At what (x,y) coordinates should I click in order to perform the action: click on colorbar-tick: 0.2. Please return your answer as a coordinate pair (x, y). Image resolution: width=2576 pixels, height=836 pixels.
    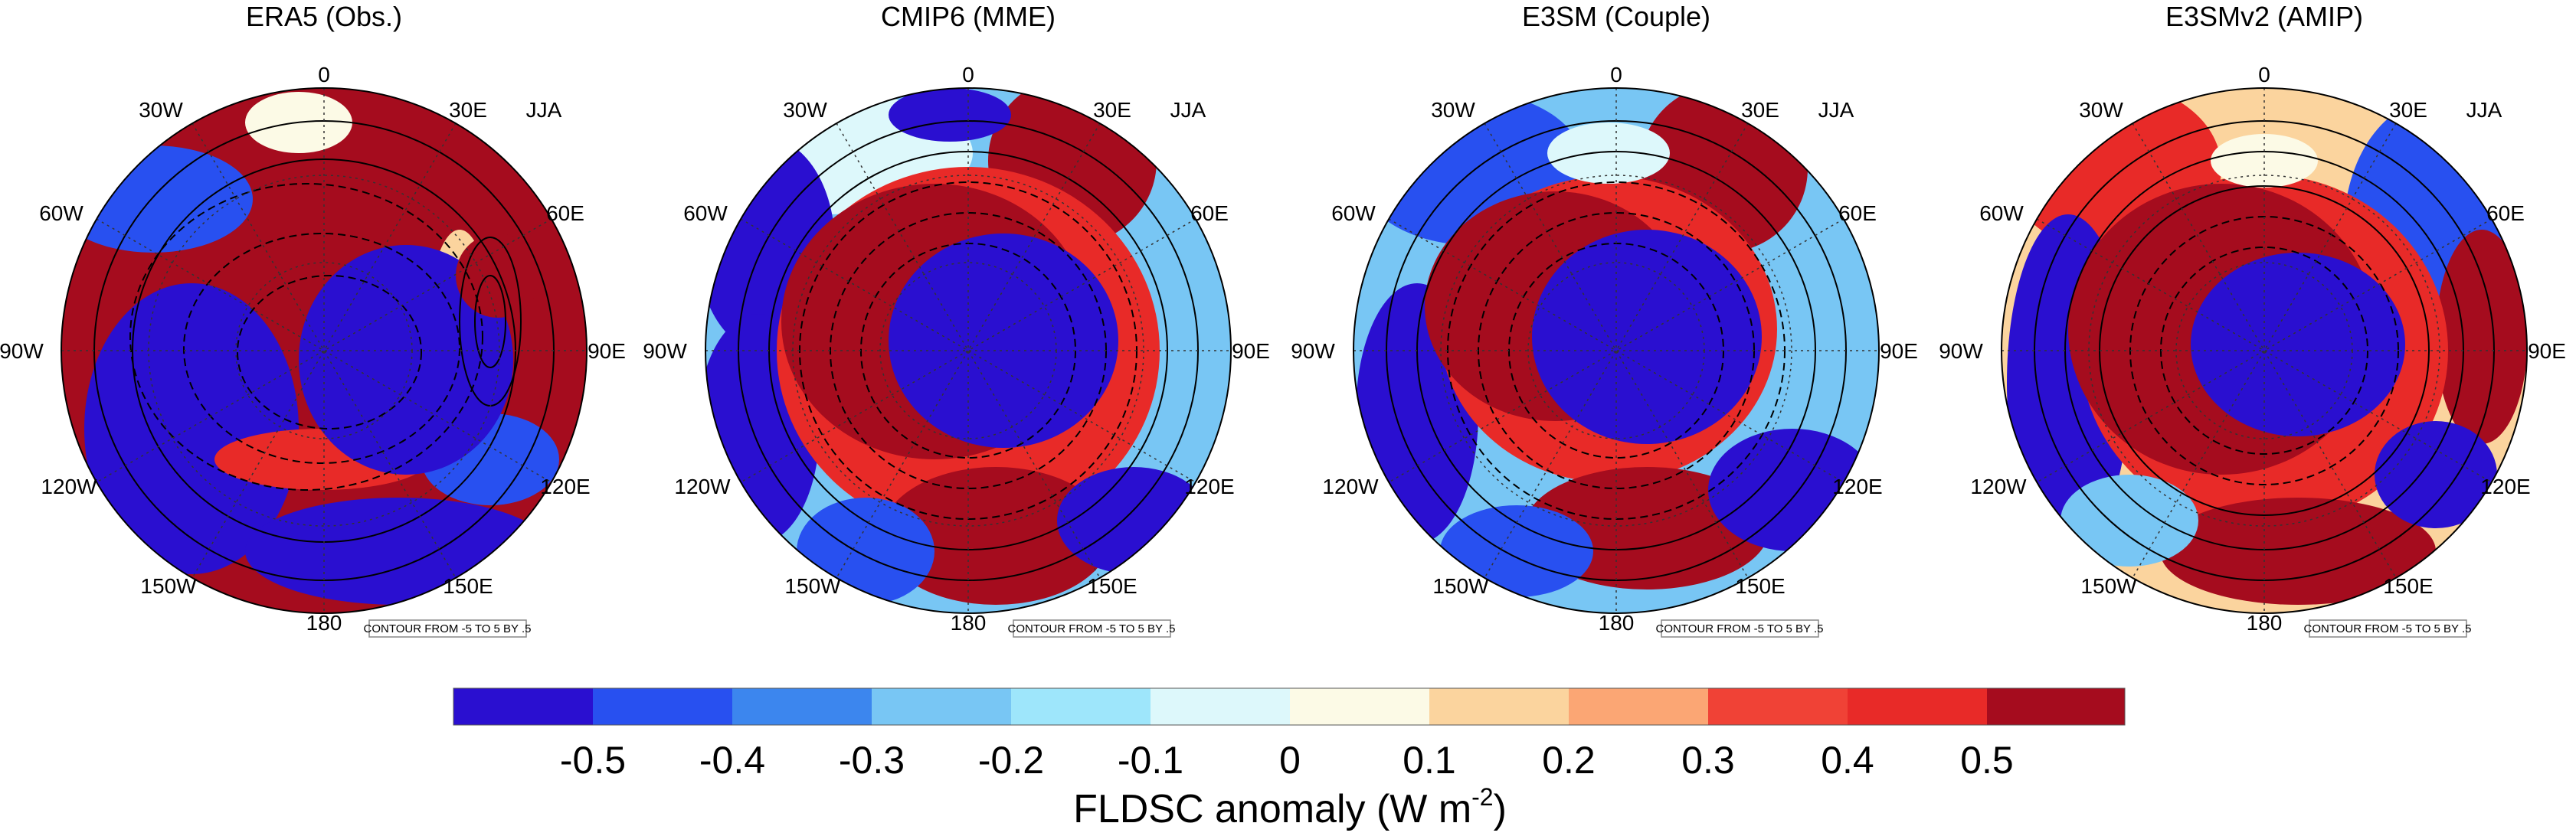
    Looking at the image, I should click on (1569, 760).